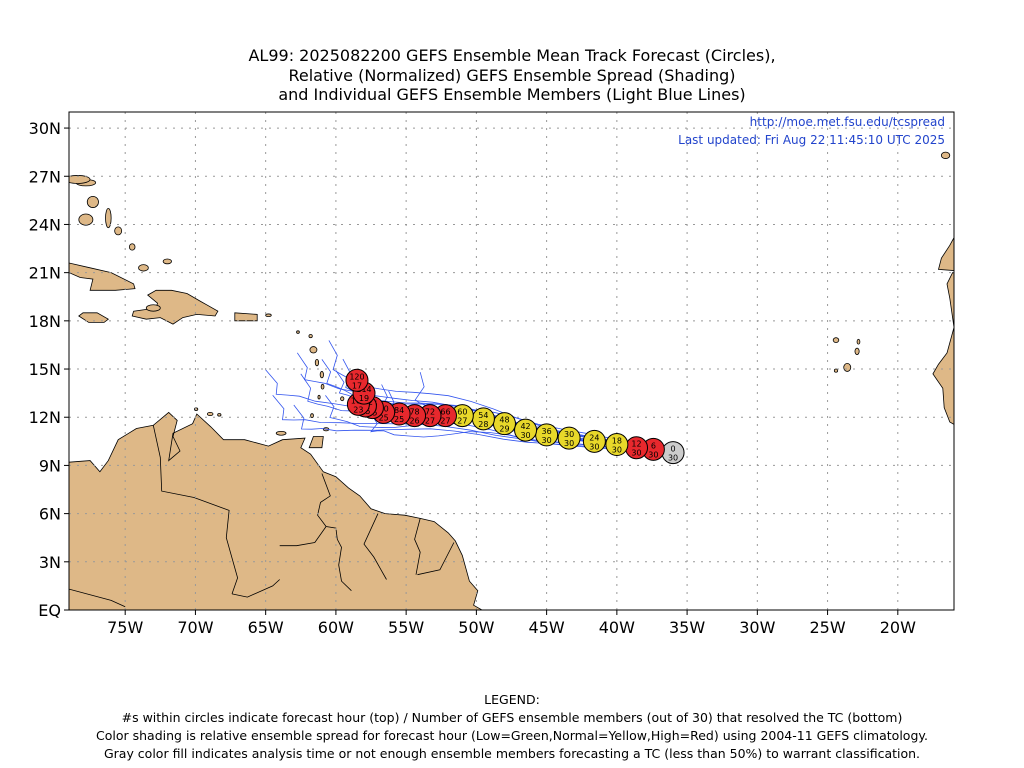  Describe the element at coordinates (757, 627) in the screenshot. I see `lon-tick-label: 30W` at that location.